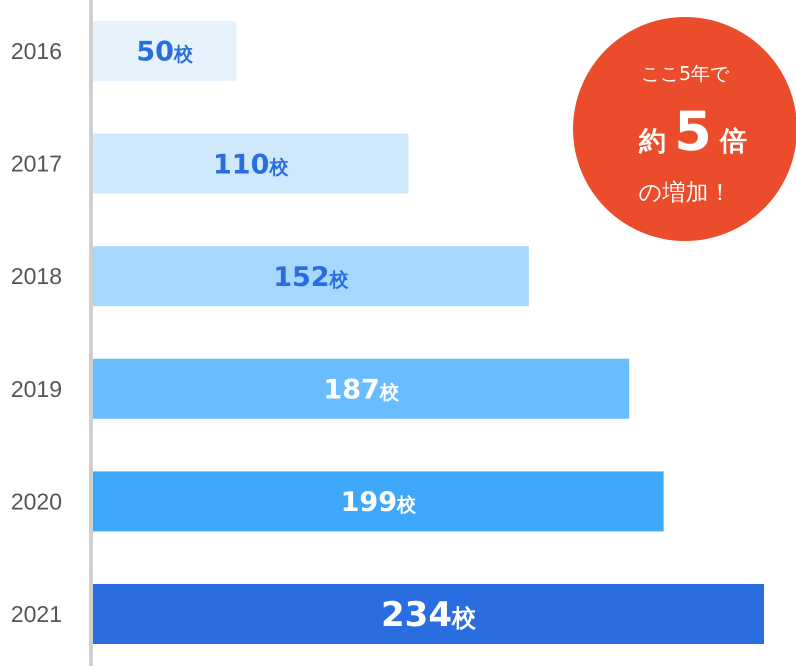 This screenshot has height=666, width=796. What do you see at coordinates (685, 74) in the screenshot?
I see `annotation: ここ5年で` at bounding box center [685, 74].